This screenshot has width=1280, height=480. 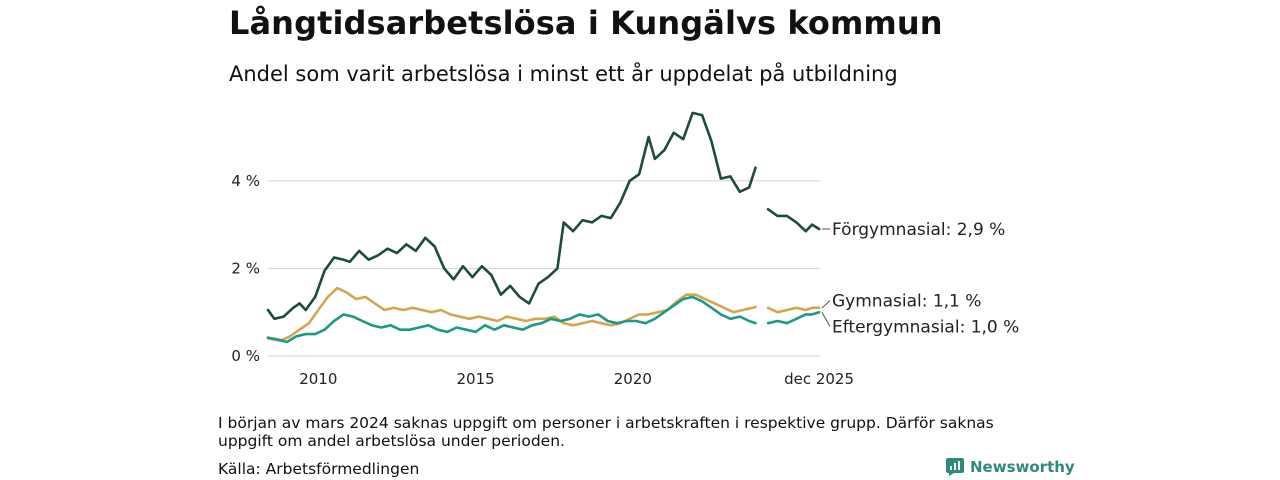 I want to click on brand-name: Newsworthy, so click(x=1022, y=467).